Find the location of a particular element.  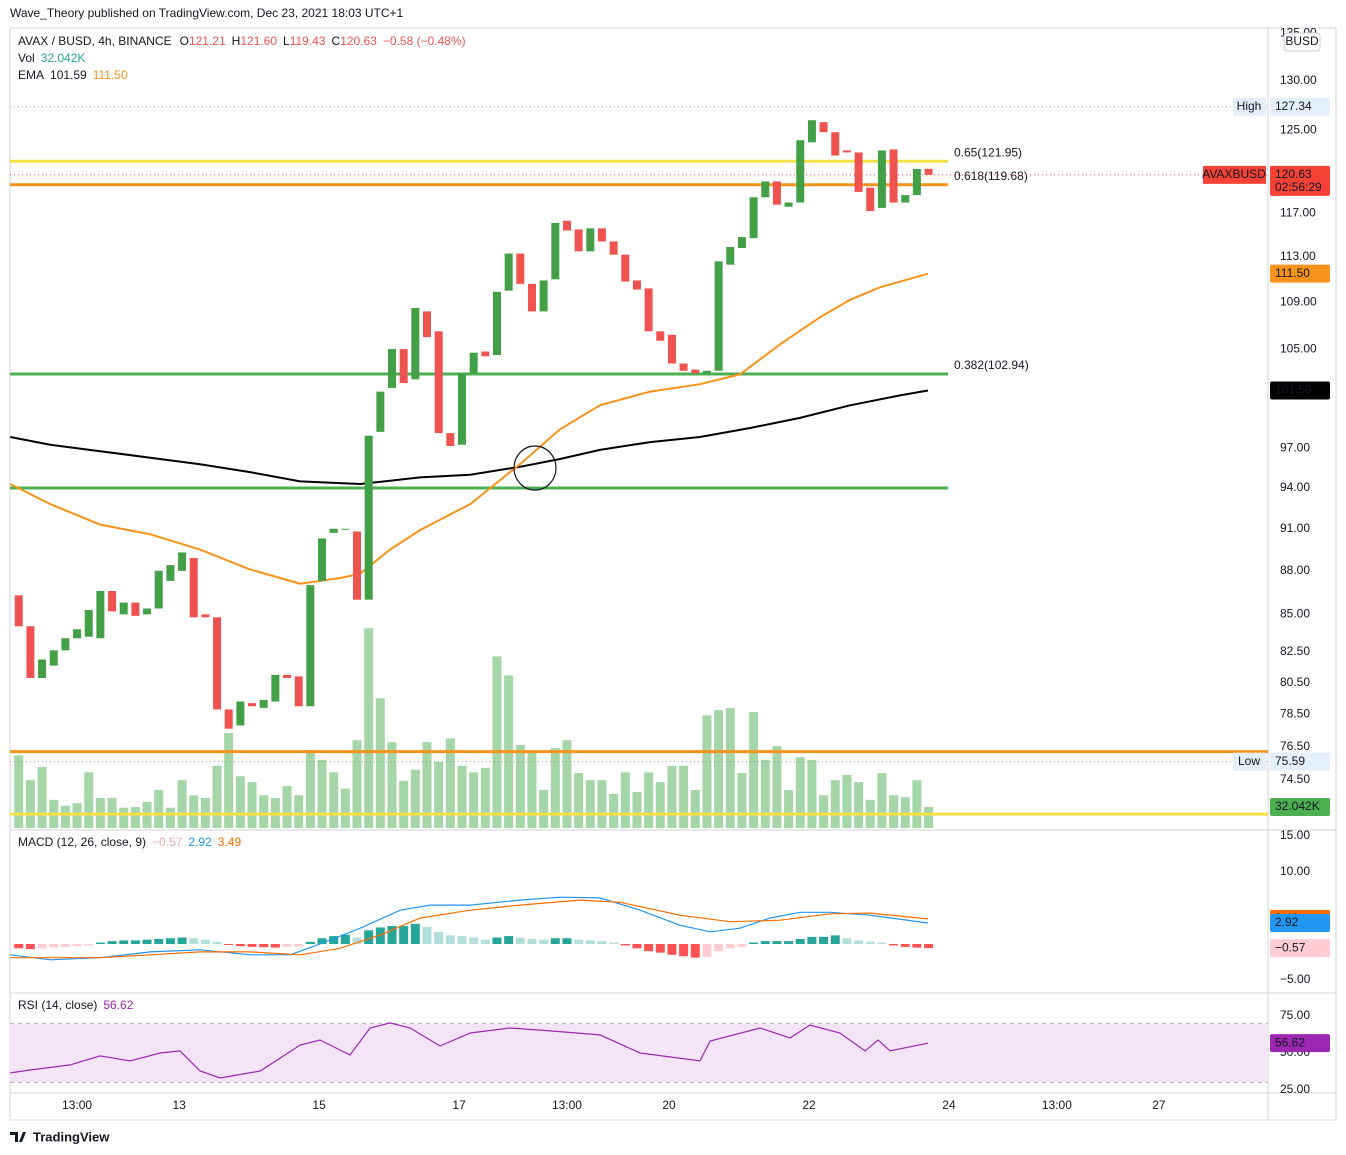

low-tag-bg is located at coordinates (1249, 761).